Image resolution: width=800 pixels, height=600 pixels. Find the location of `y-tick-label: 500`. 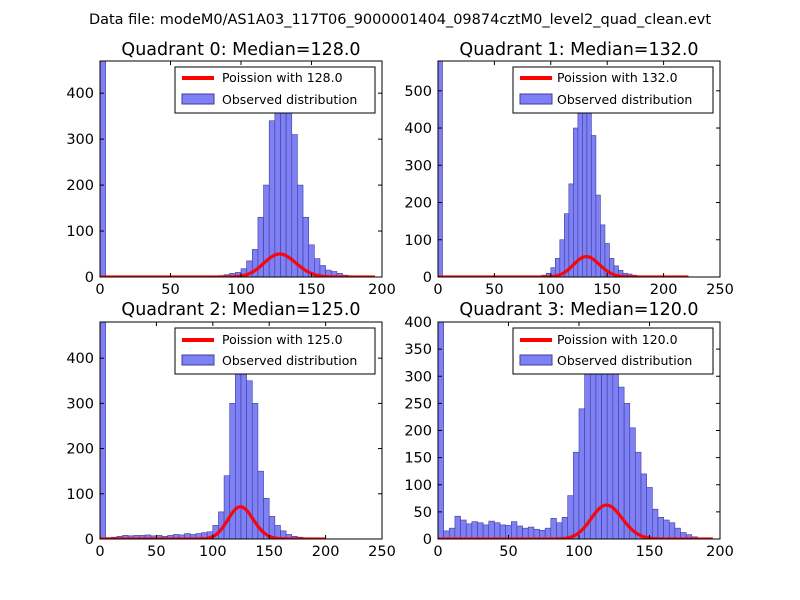

y-tick-label: 500 is located at coordinates (418, 92).